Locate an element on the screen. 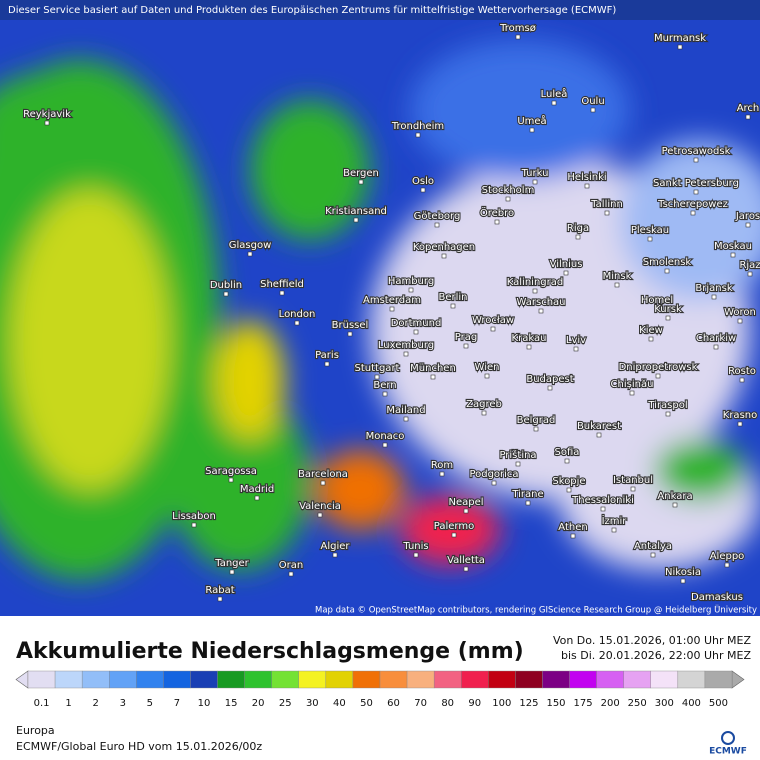 This screenshot has height=760, width=760. city-label: Algier is located at coordinates (335, 546).